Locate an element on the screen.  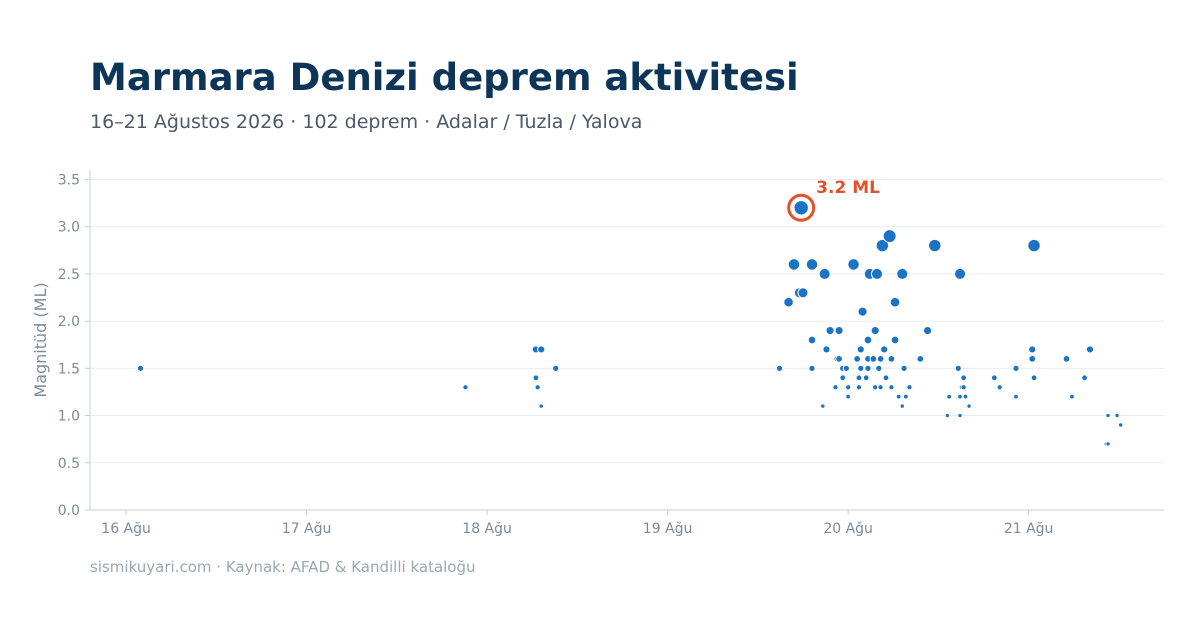
x-tick-label: 20 Ağu is located at coordinates (848, 529).